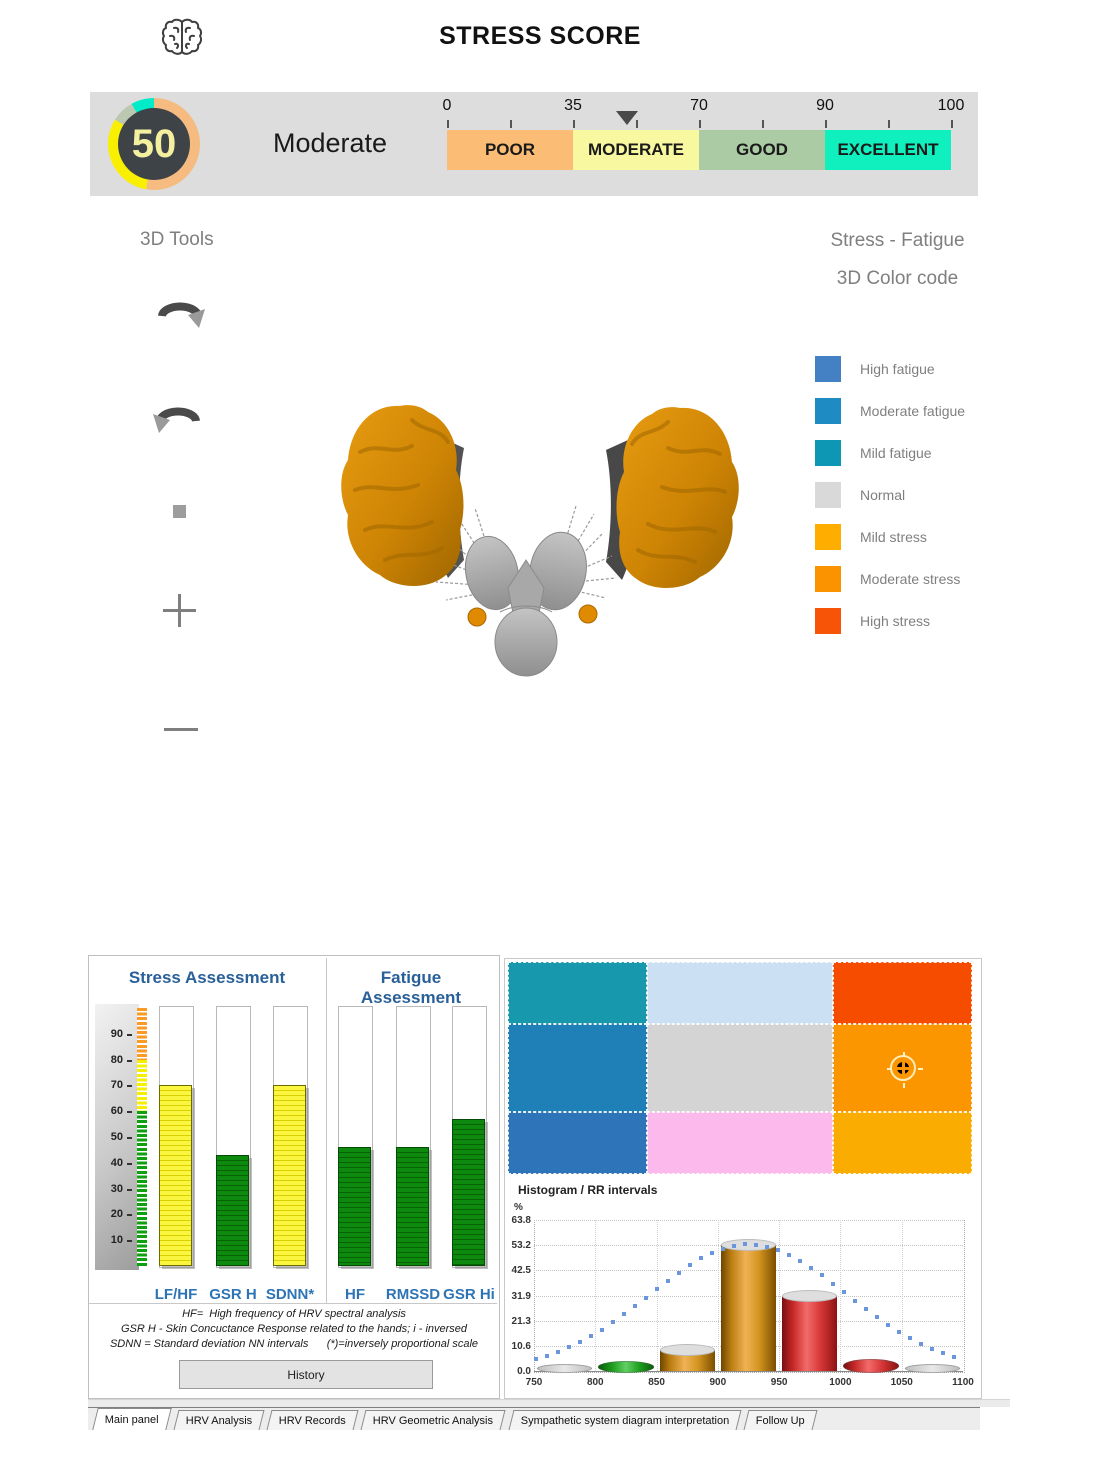 Image resolution: width=1100 pixels, height=1462 pixels. I want to click on y-axis-tick-label: 50, so click(116, 1137).